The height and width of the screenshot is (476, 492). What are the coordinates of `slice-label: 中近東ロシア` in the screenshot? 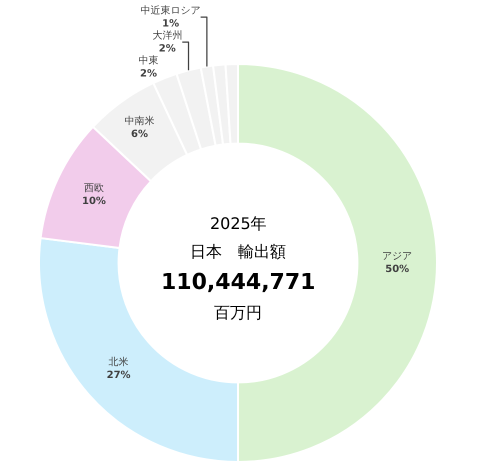 It's located at (170, 10).